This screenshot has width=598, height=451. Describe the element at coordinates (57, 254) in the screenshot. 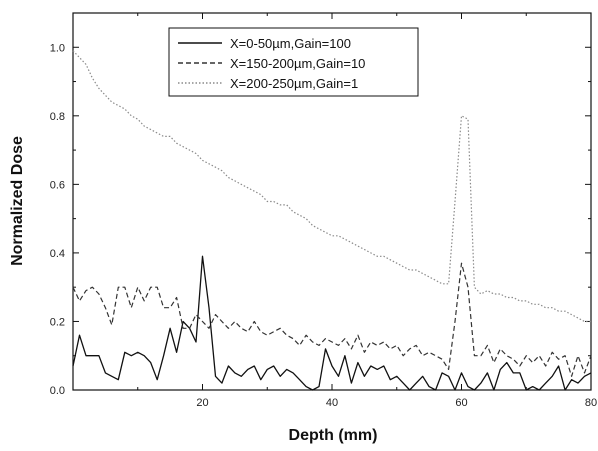

I see `y-tick-label: 0.4` at that location.